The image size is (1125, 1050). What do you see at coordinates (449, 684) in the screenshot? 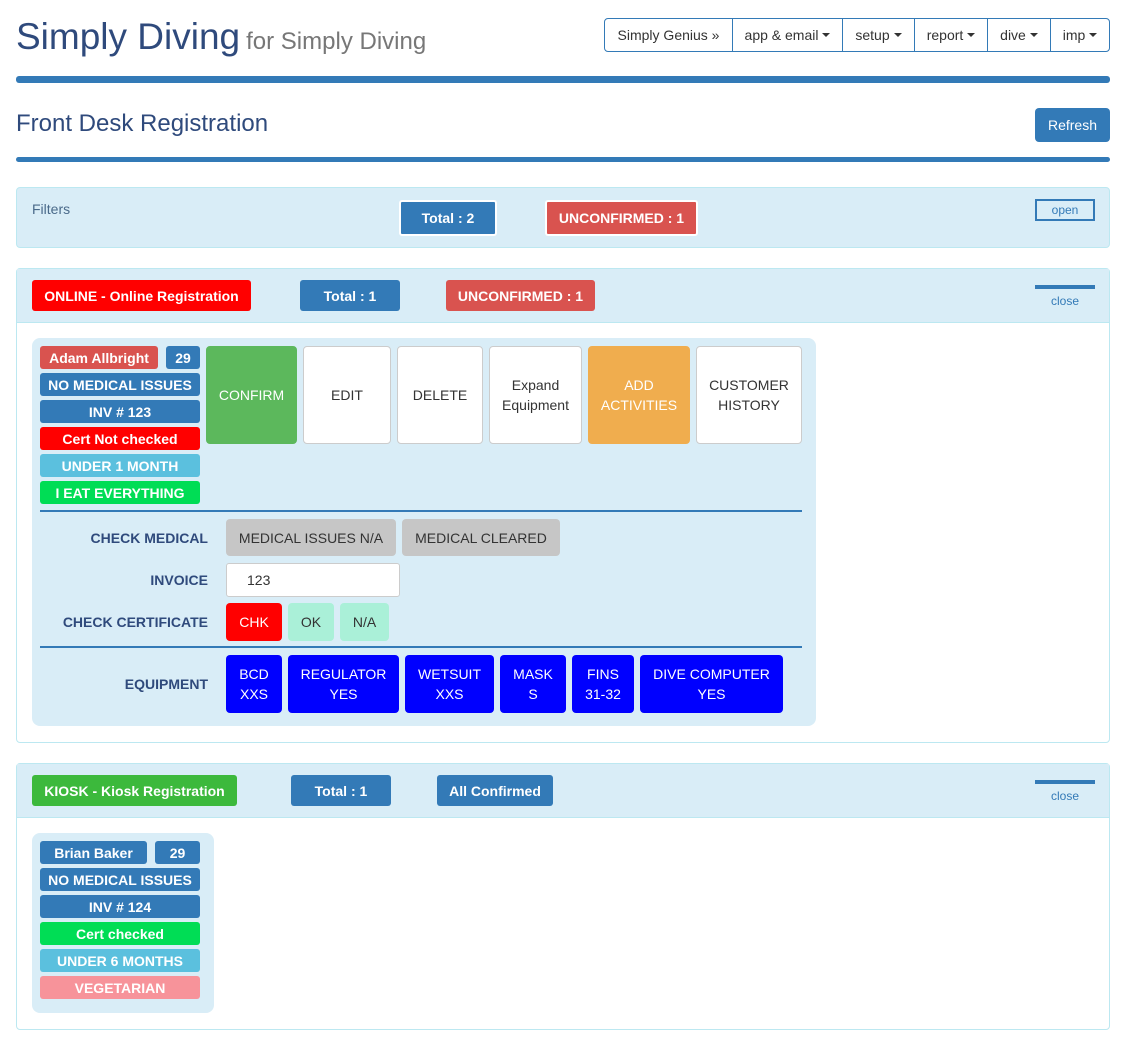
I see `equipment-wetsuit-button: WETSUIT XXS` at bounding box center [449, 684].